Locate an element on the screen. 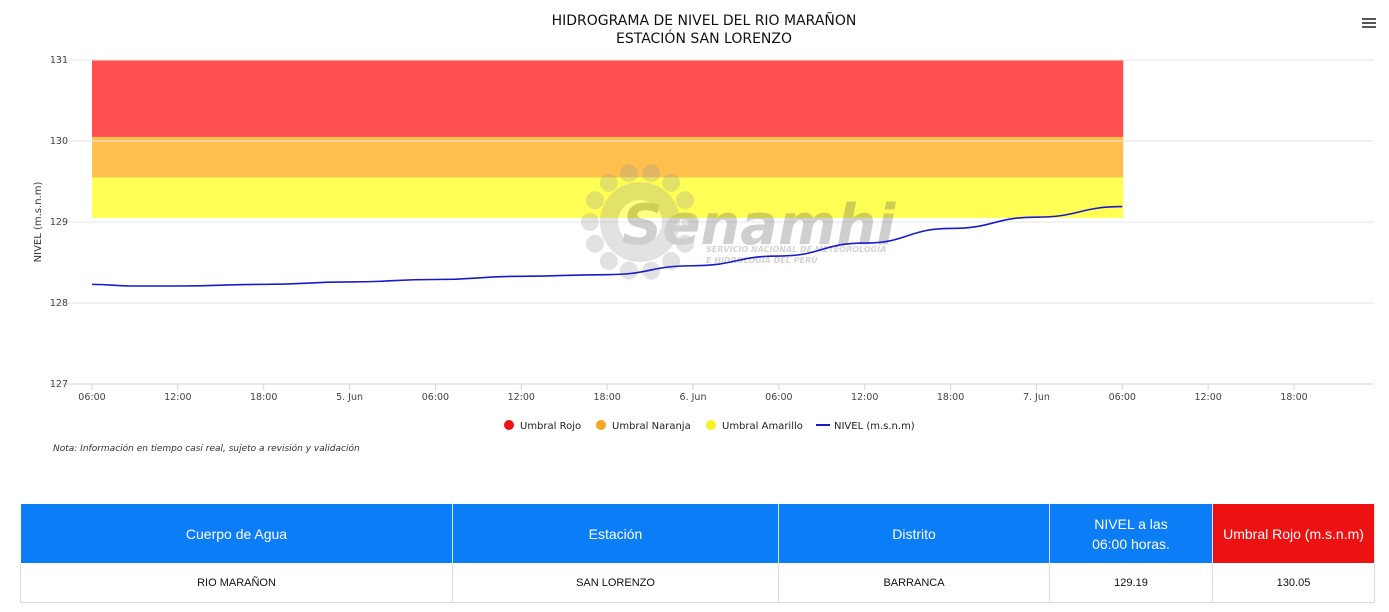 The image size is (1389, 612). legend-item: Umbral Naranja is located at coordinates (643, 426).